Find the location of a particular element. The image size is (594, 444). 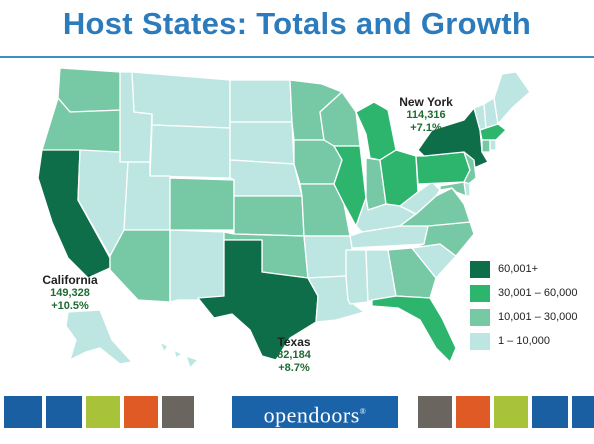

callout-growth: +7.1% is located at coordinates (426, 128).